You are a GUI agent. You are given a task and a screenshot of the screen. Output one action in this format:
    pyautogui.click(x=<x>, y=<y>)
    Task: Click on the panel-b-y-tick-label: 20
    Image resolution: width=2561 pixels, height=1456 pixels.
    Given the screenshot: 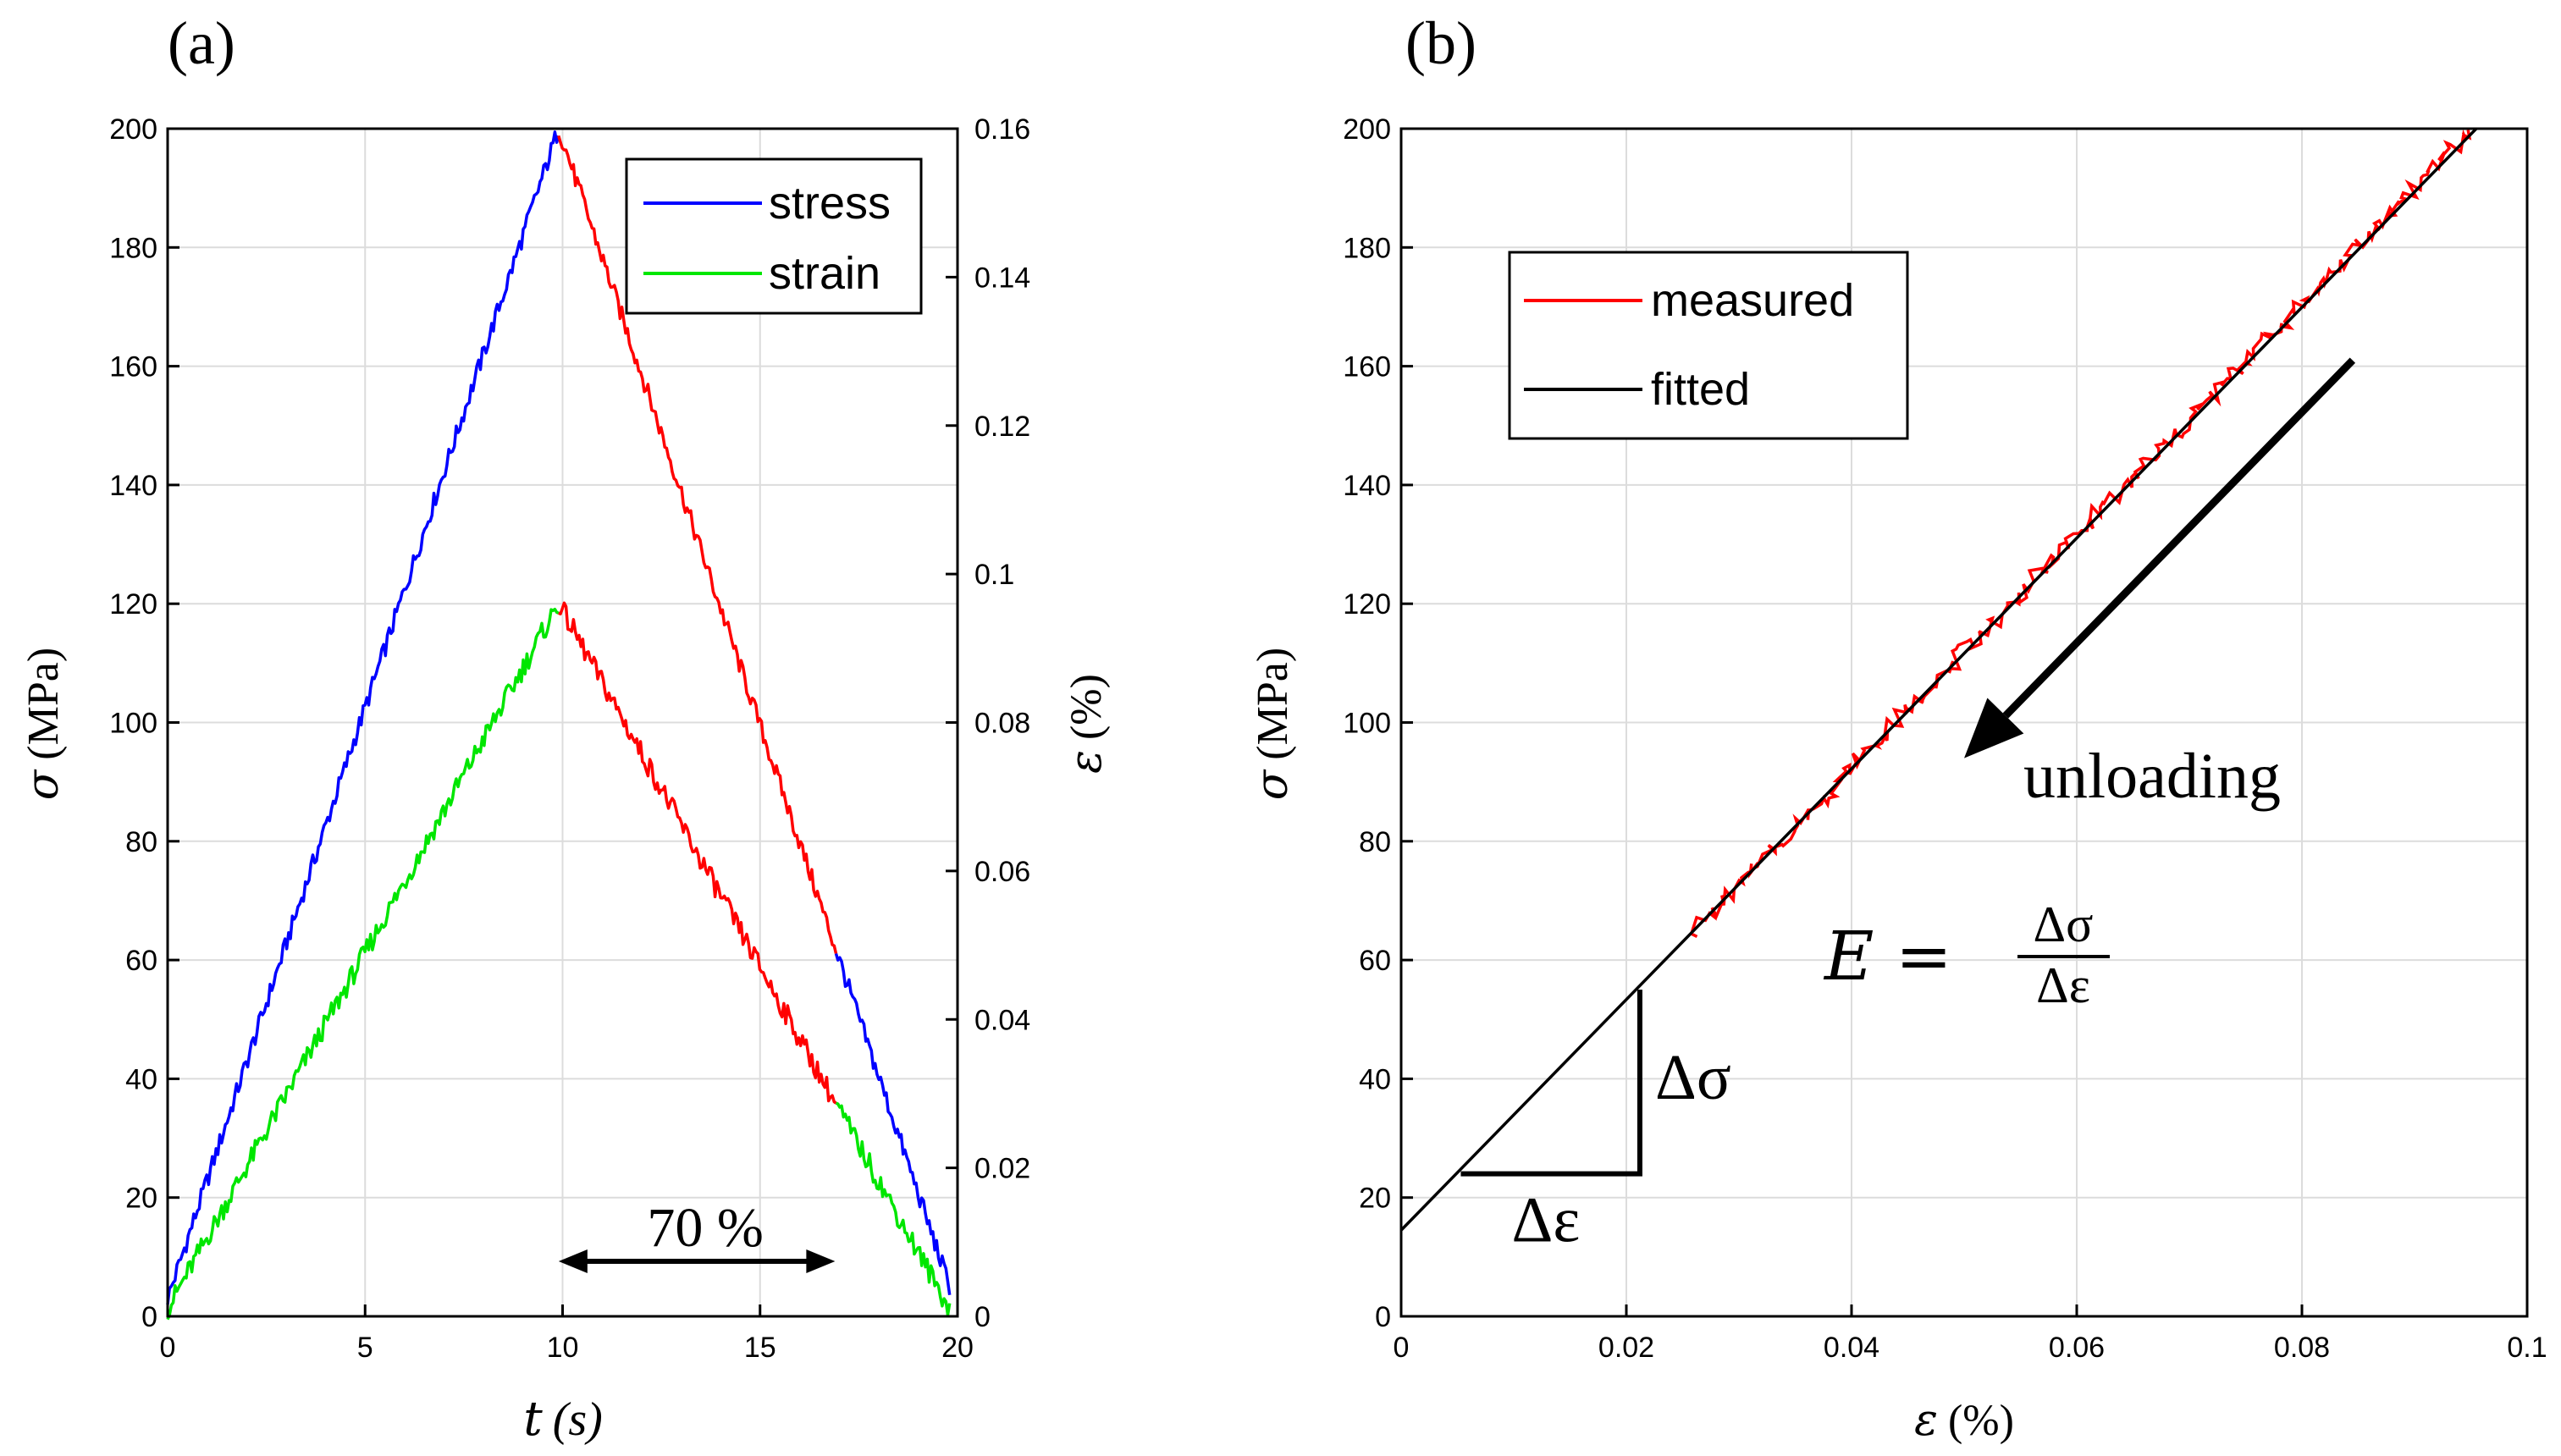 What is the action you would take?
    pyautogui.click(x=1375, y=1199)
    